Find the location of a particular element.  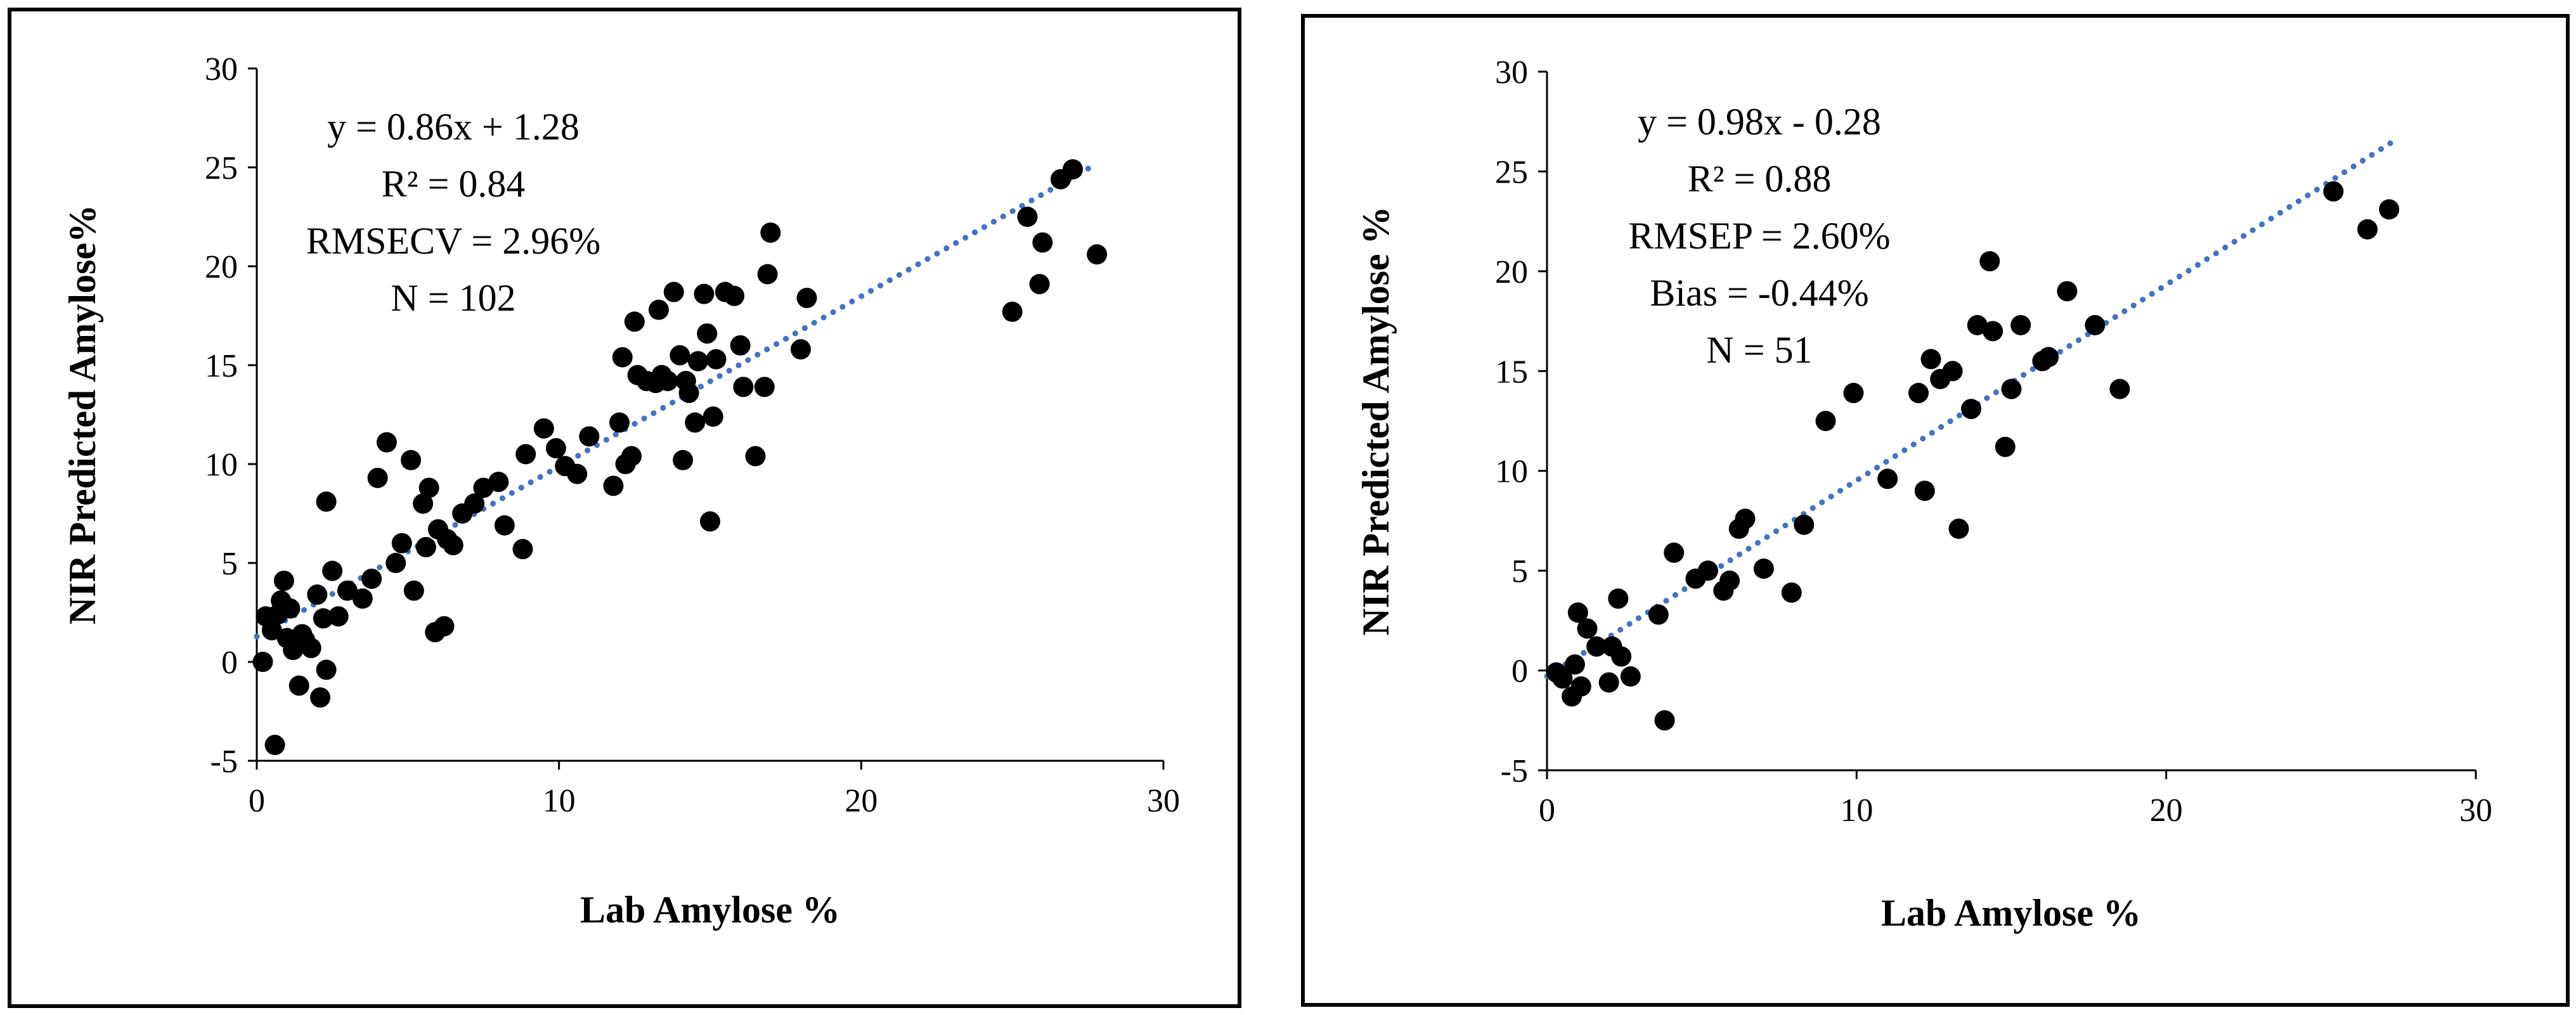

x-tick-label: 0 is located at coordinates (257, 801).